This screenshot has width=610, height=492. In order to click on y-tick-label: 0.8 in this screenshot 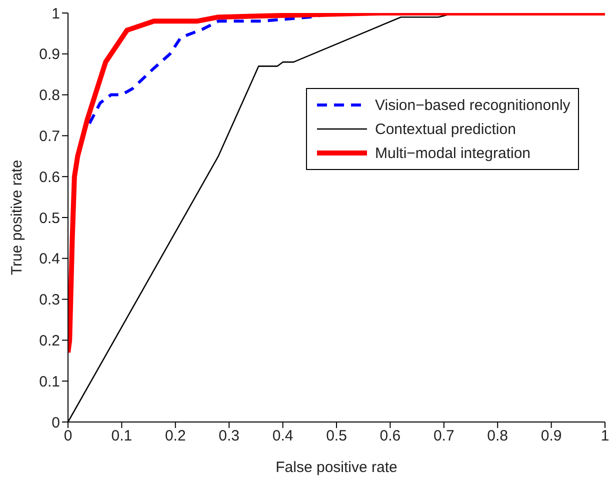, I will do `click(49, 95)`.